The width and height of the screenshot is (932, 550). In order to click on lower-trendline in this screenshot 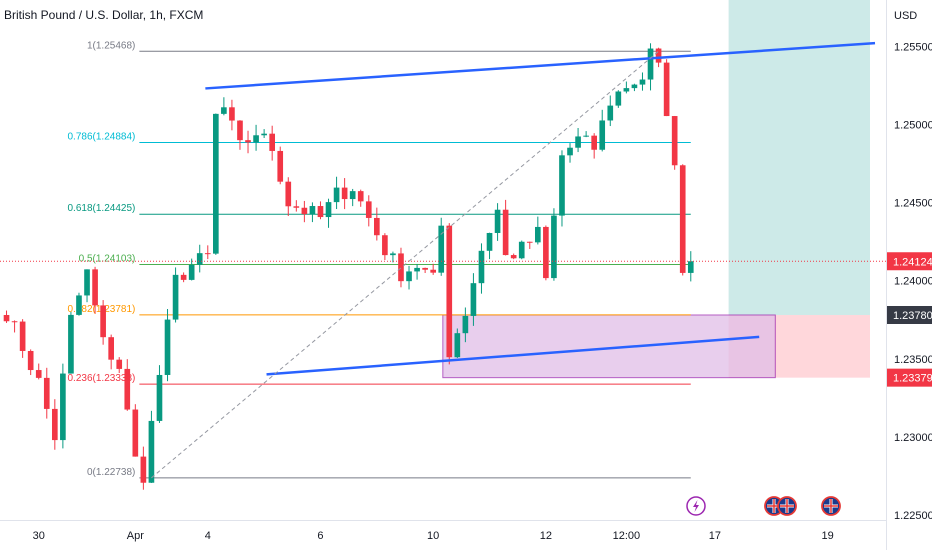, I will do `click(513, 355)`.